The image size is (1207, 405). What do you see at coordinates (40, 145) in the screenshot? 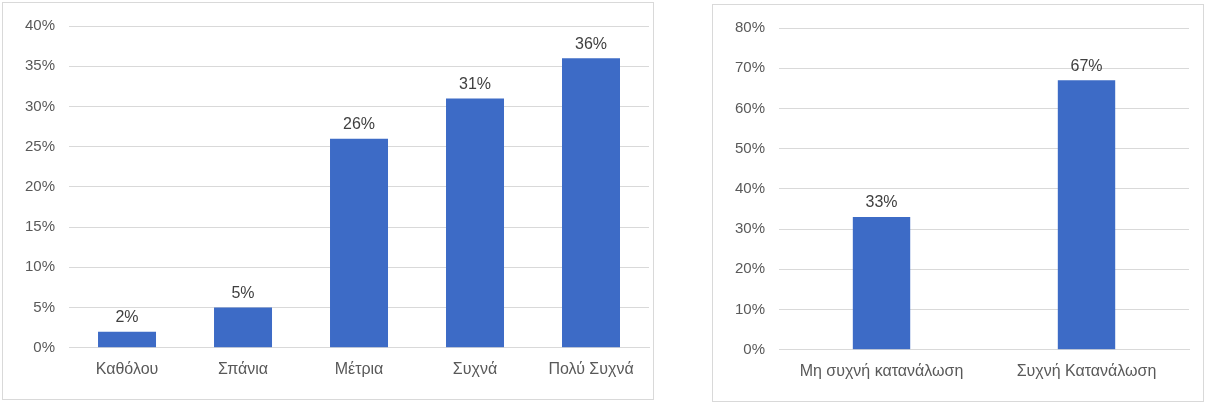
I see `y-tick-label: 25%` at bounding box center [40, 145].